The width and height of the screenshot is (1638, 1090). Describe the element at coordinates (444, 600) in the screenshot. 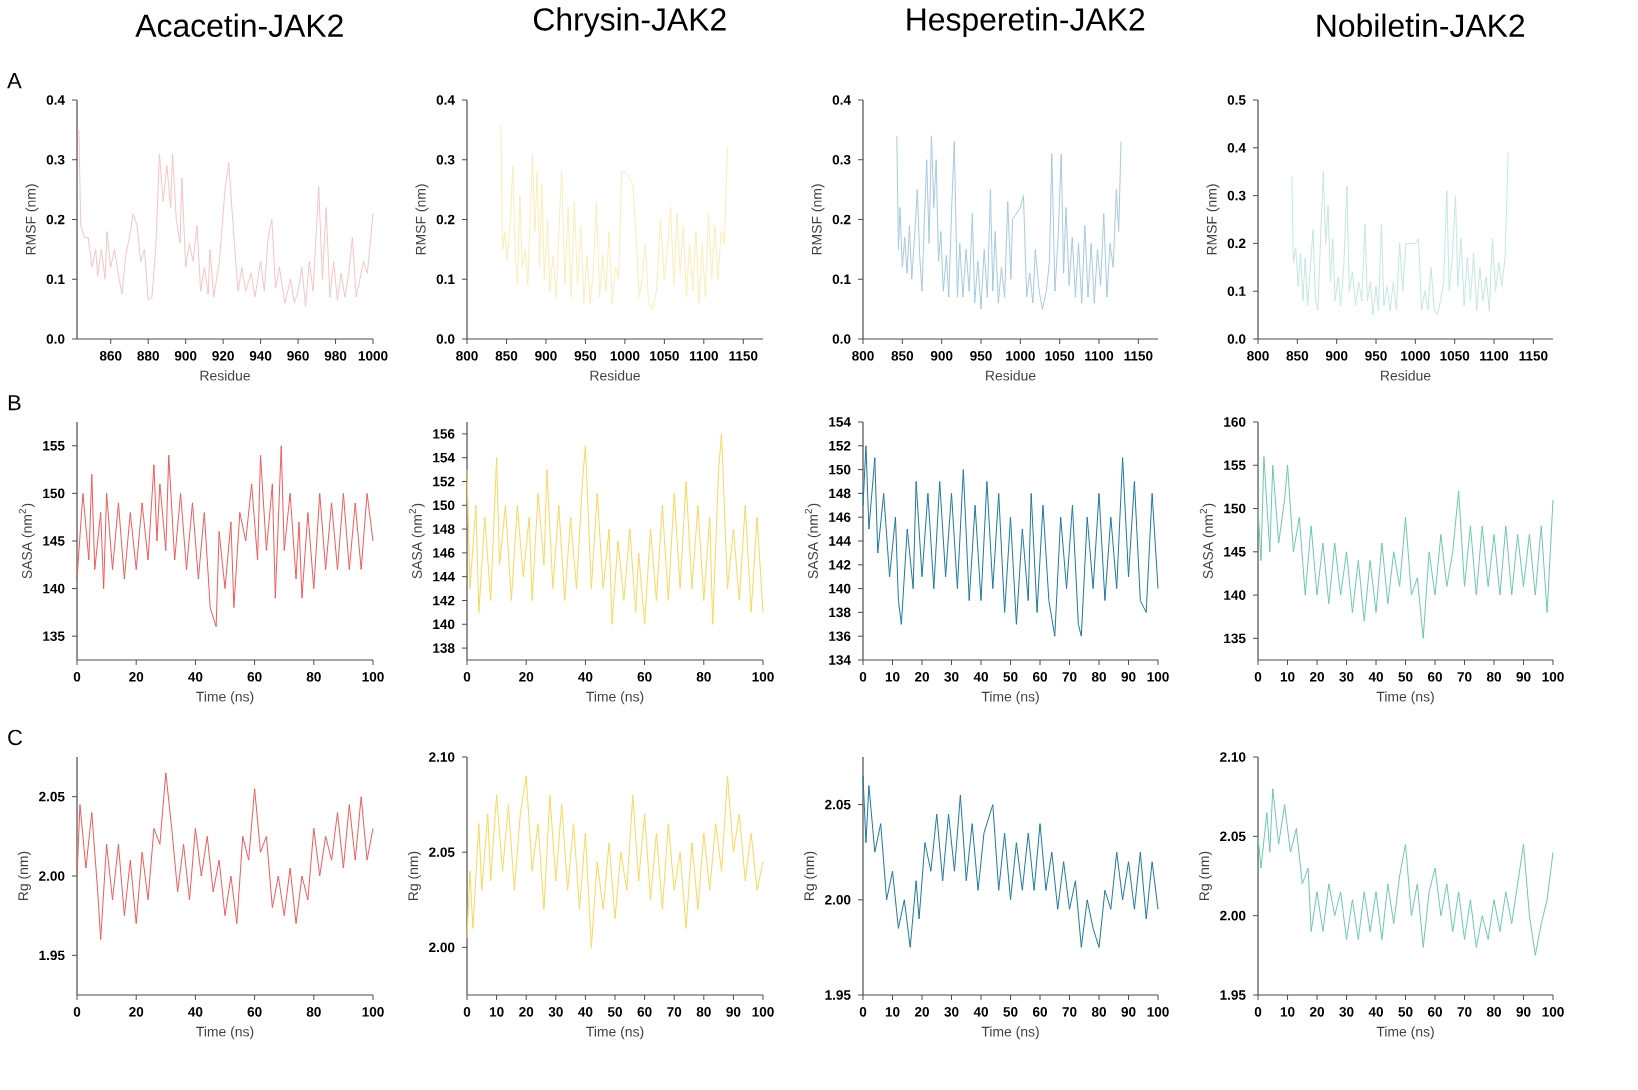

I see `y-tick-label: 142` at that location.